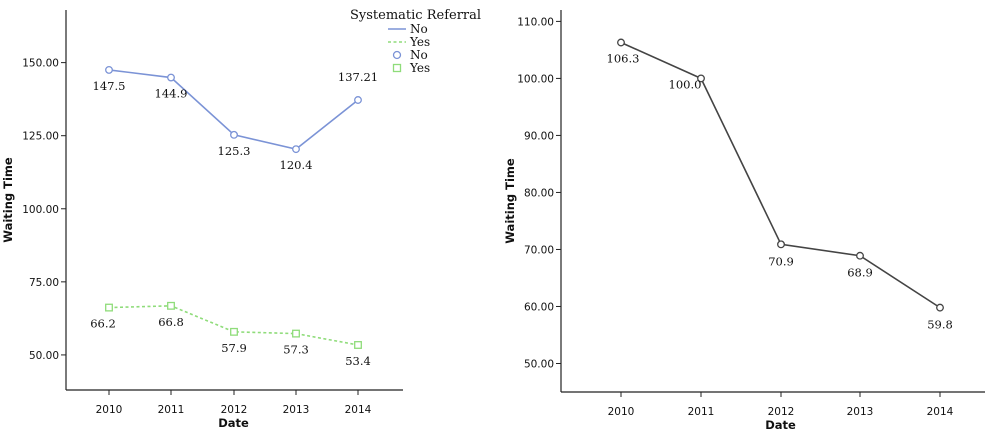 This screenshot has height=432, width=1000. What do you see at coordinates (234, 151) in the screenshot?
I see `data-label: 125.3` at bounding box center [234, 151].